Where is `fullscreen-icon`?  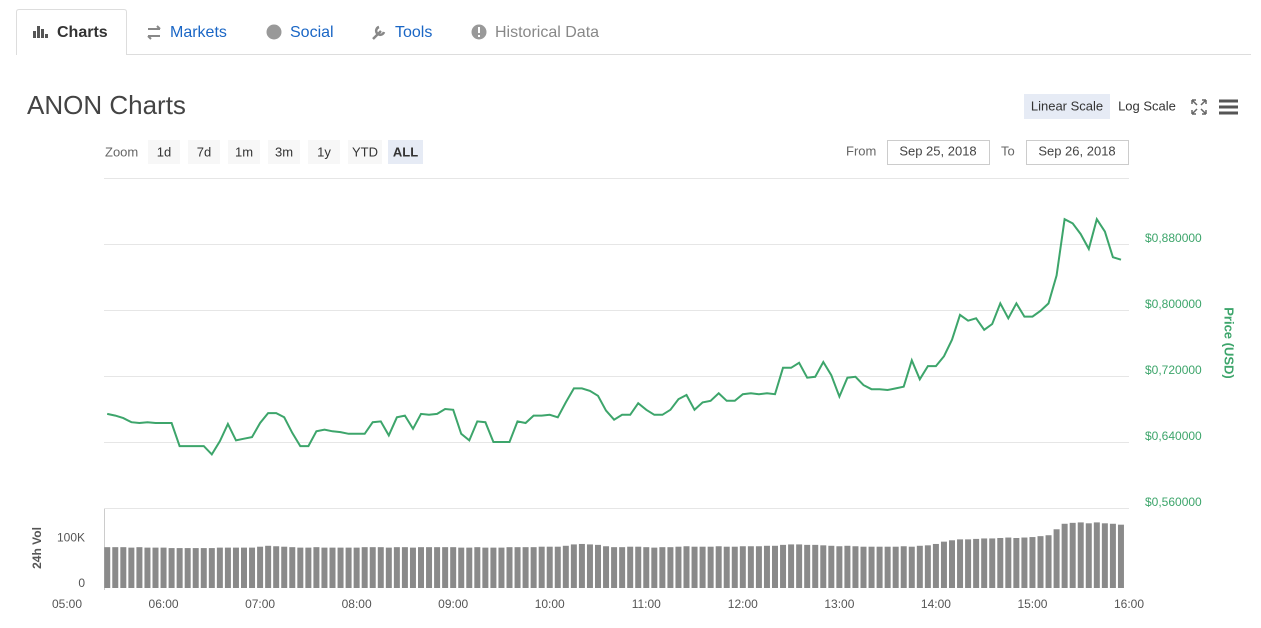 fullscreen-icon is located at coordinates (1199, 107).